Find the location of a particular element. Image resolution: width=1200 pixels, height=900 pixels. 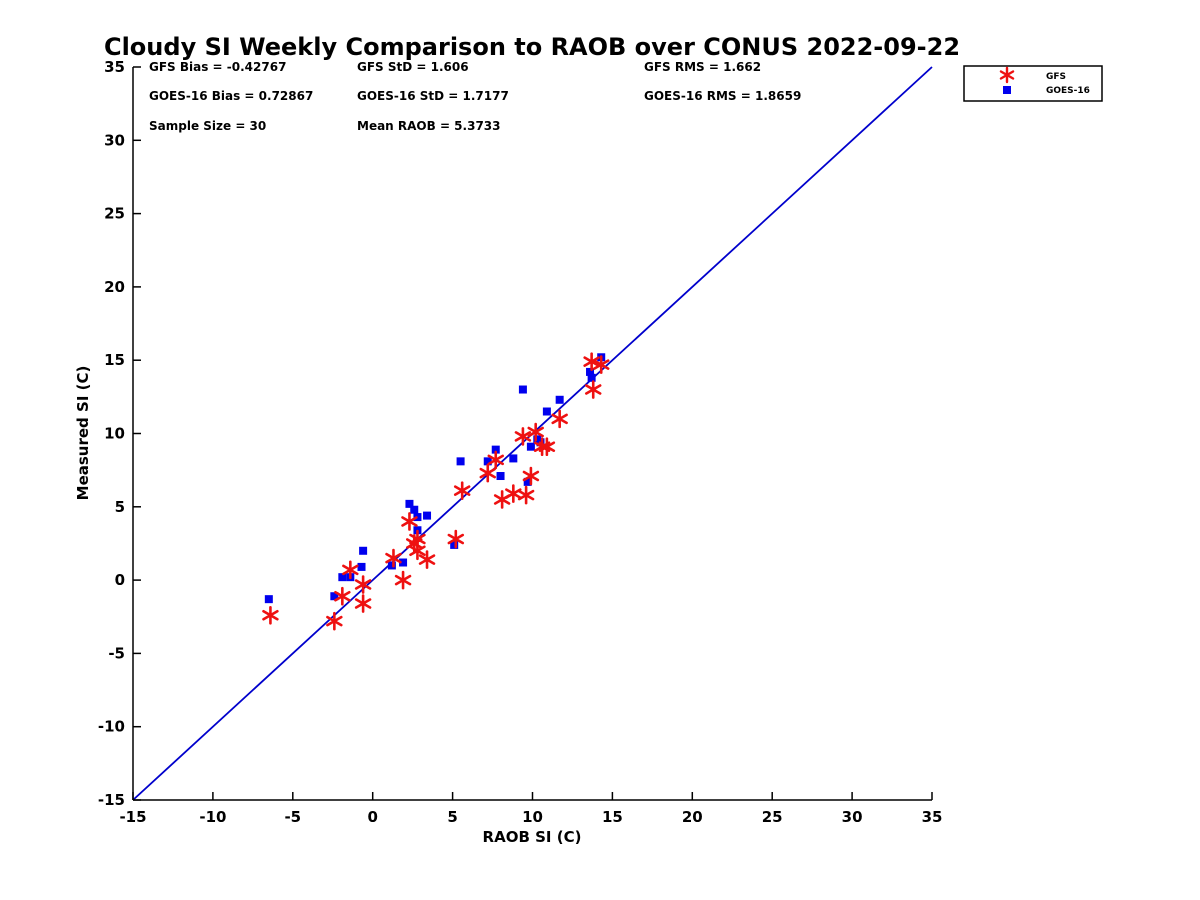

legend: GFS GOES-16 is located at coordinates (1033, 83).